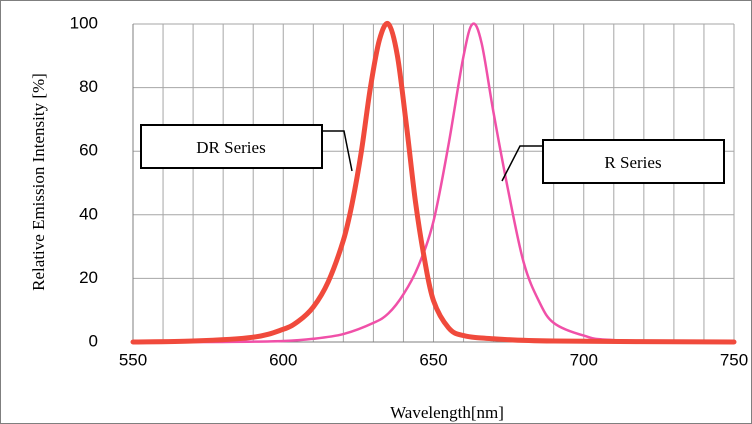  I want to click on x-tick-label: 600, so click(283, 359).